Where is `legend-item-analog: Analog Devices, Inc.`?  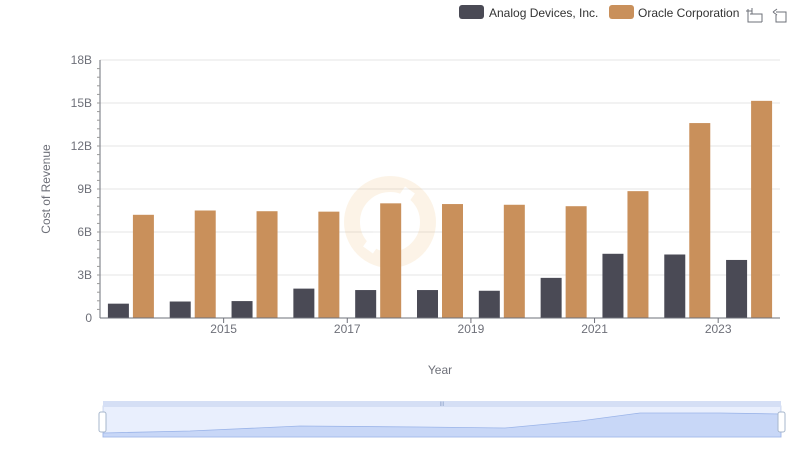
legend-item-analog: Analog Devices, Inc. is located at coordinates (528, 12).